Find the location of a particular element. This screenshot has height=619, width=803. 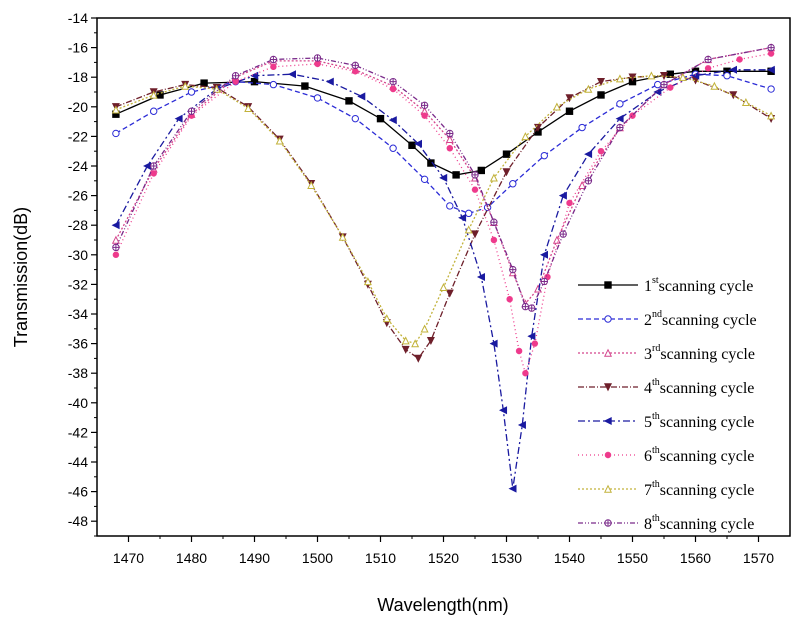

y-tick-label: -38 is located at coordinates (78, 373).